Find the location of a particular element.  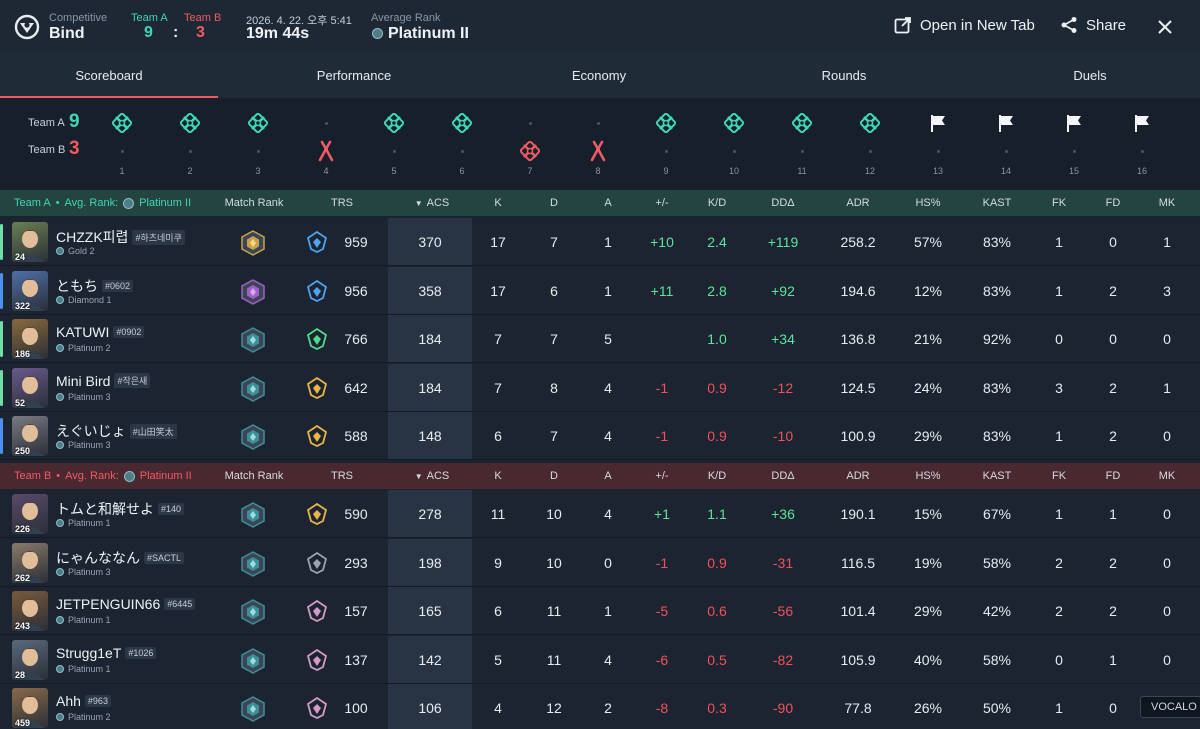

player-name-group: KATUWI #0902 is located at coordinates (100, 332).